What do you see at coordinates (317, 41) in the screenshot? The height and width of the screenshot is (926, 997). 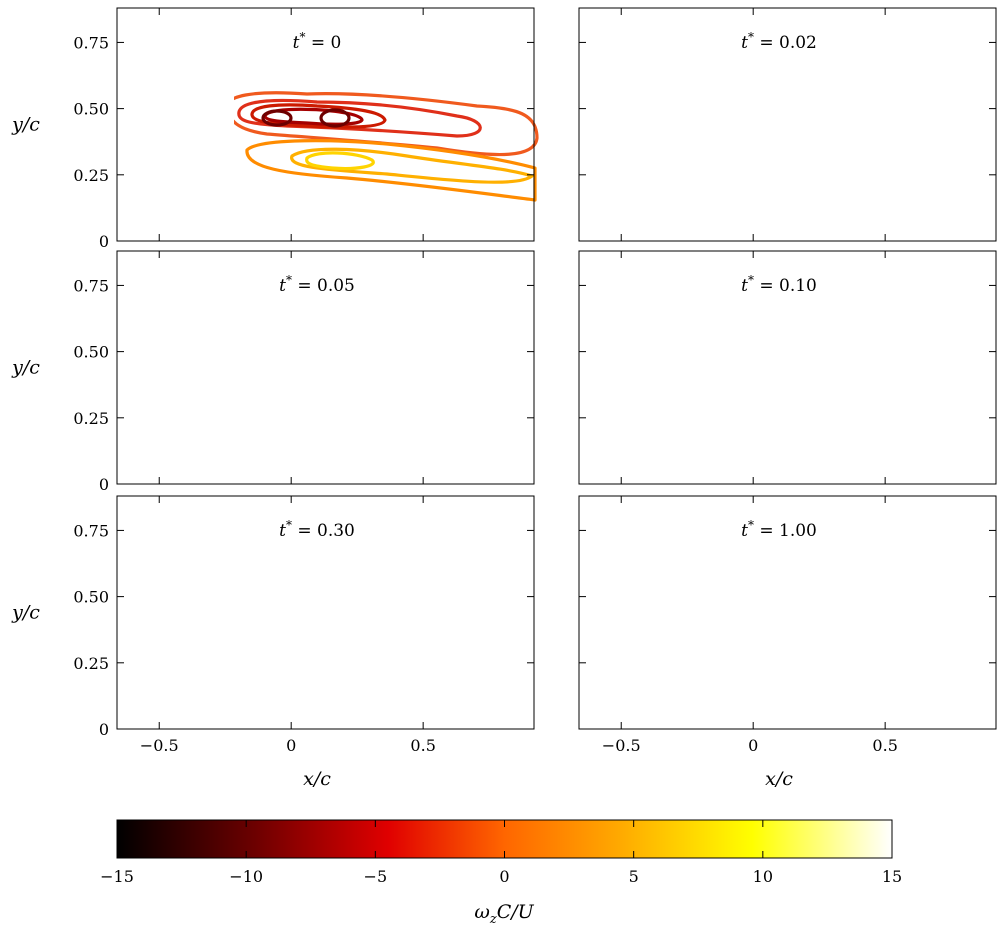 I see `panel-time-label: t* = 0` at bounding box center [317, 41].